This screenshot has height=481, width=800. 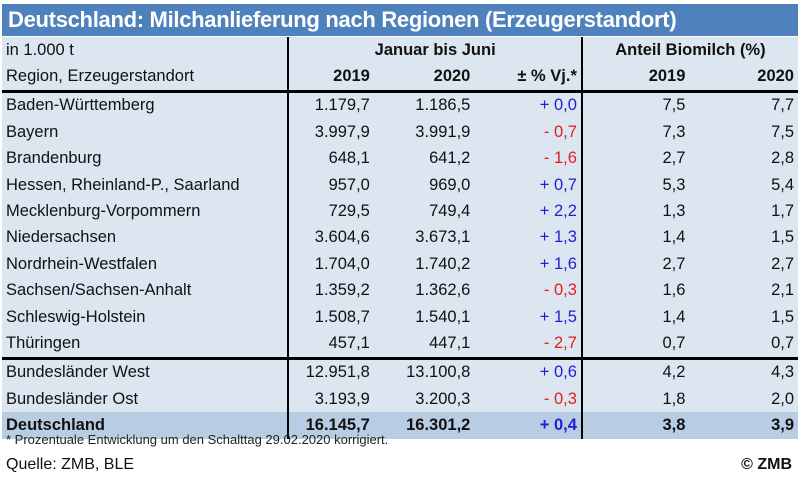 I want to click on region-name: Mecklenburg-Vorpommern, so click(x=145, y=211).